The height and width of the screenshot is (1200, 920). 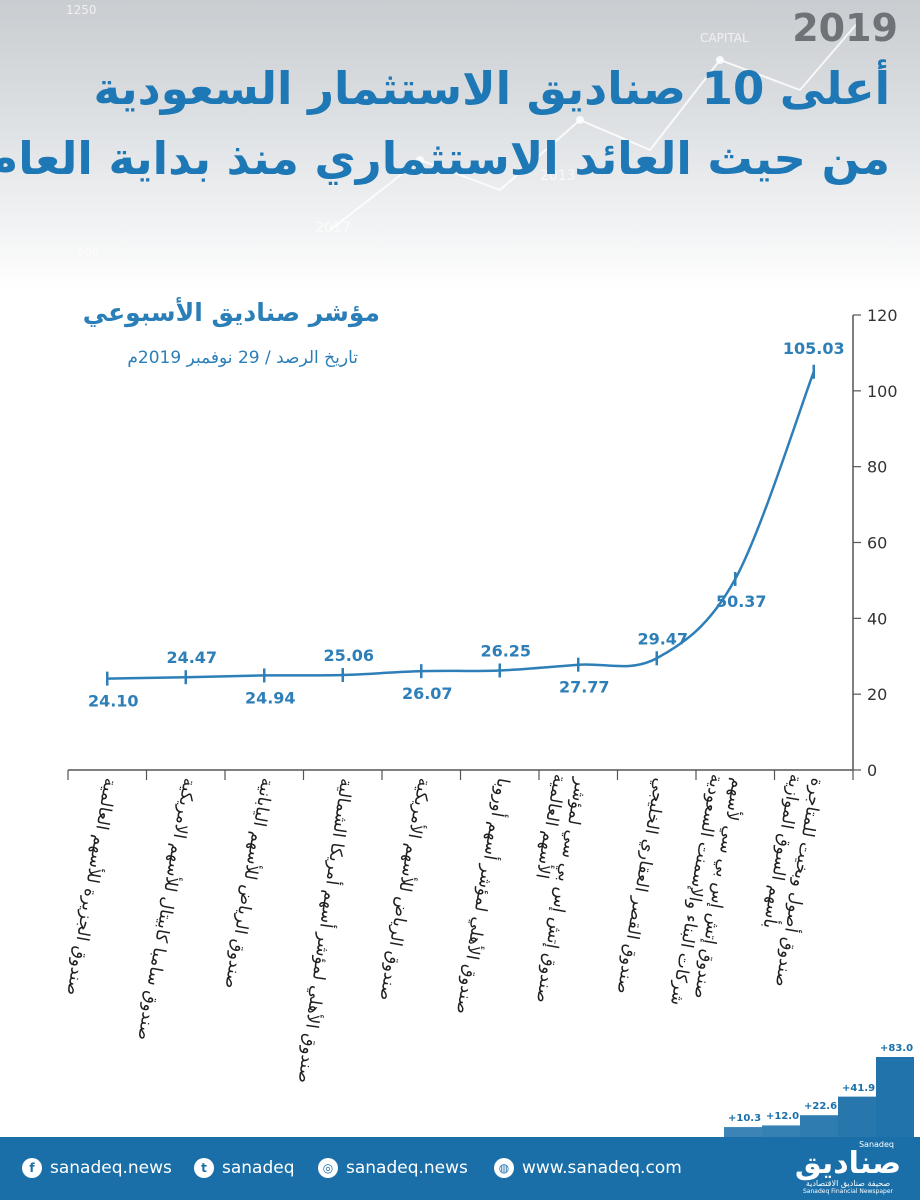 I want to click on bg-text-2013: 2013, so click(x=558, y=176).